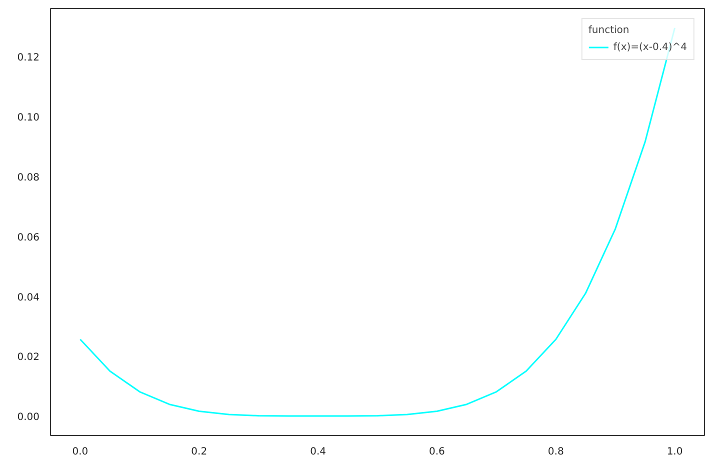 This screenshot has width=710, height=465. I want to click on x-tick-label: 0.0, so click(80, 452).